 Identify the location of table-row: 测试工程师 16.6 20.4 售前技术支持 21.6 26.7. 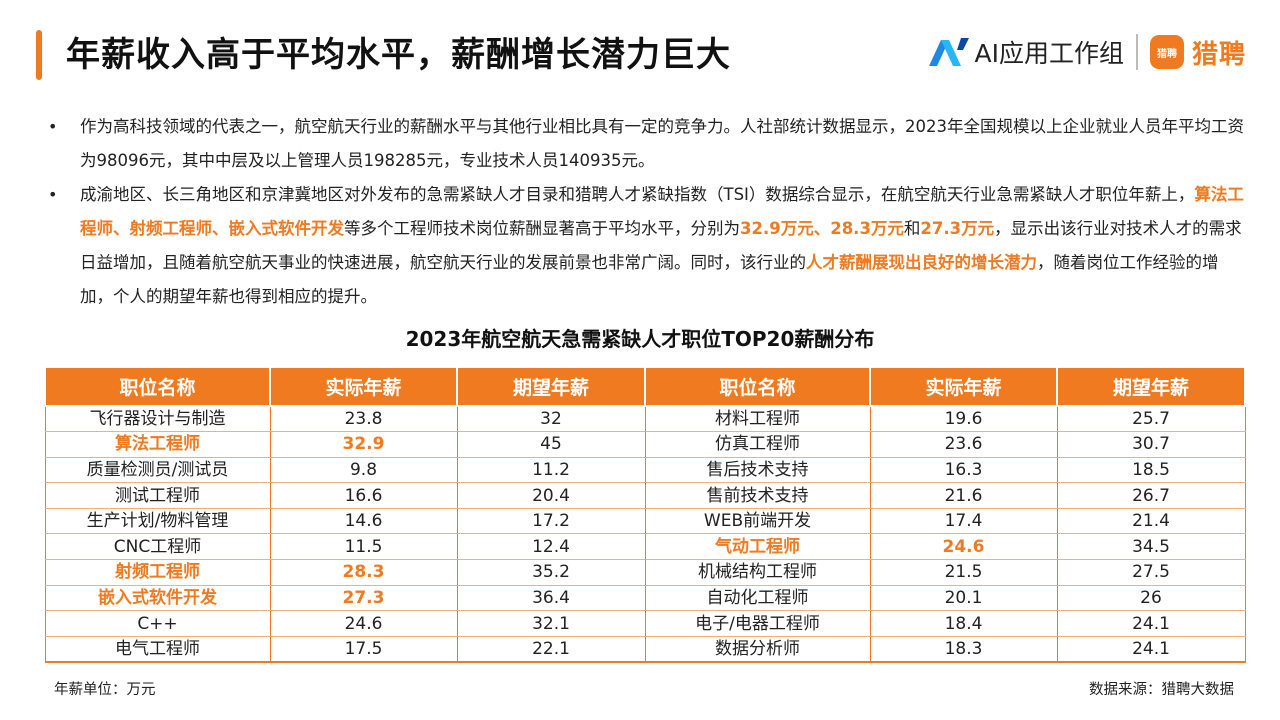
(645, 495).